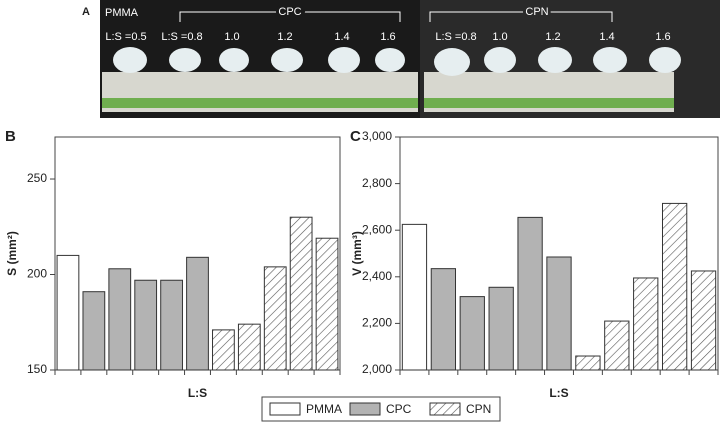  Describe the element at coordinates (377, 276) in the screenshot. I see `y-tick-label: 2,400` at that location.